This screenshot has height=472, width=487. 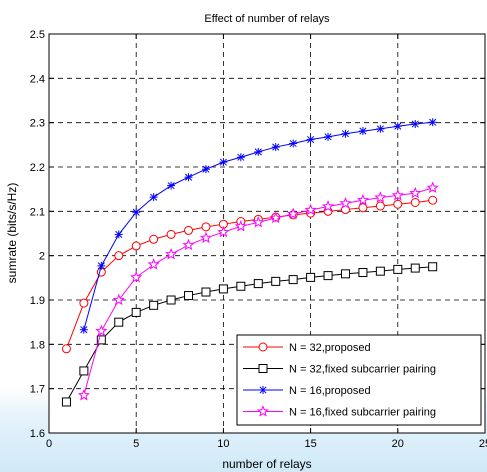 What do you see at coordinates (330, 348) in the screenshot?
I see `legend-label: N = 32,proposed` at bounding box center [330, 348].